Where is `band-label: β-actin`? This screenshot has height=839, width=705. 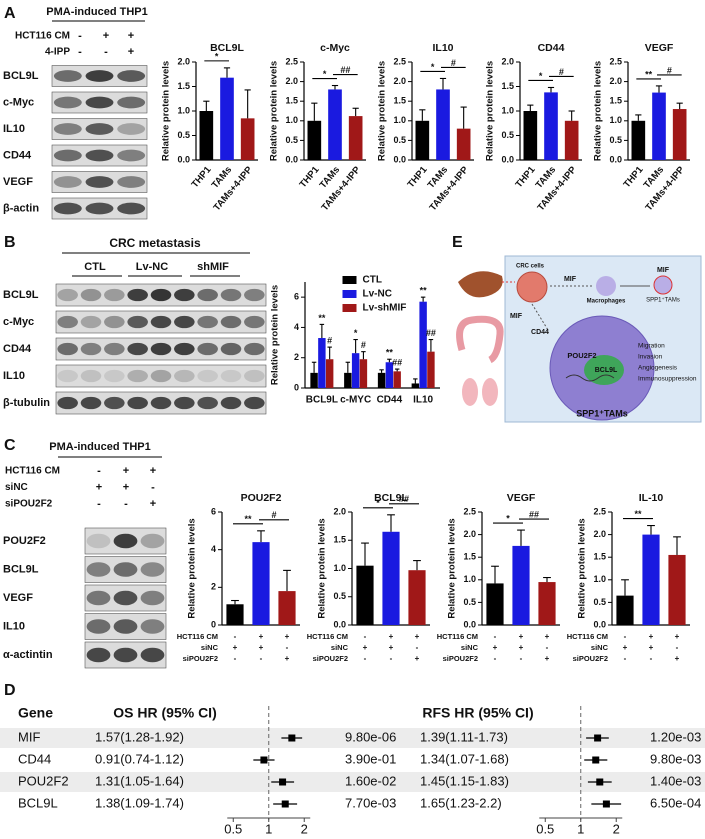
band-label: β-actin is located at coordinates (21, 208).